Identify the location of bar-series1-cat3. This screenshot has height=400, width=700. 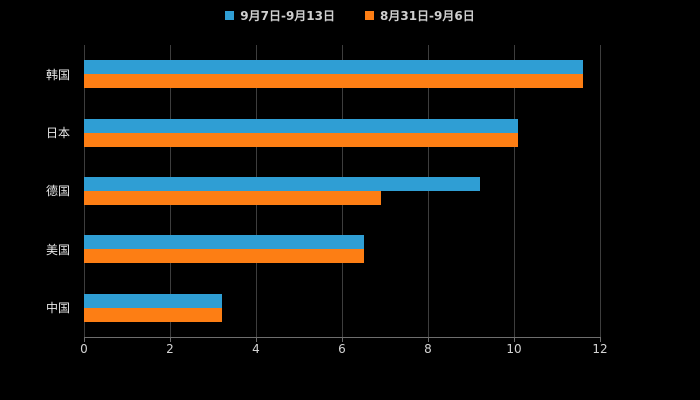
(224, 256).